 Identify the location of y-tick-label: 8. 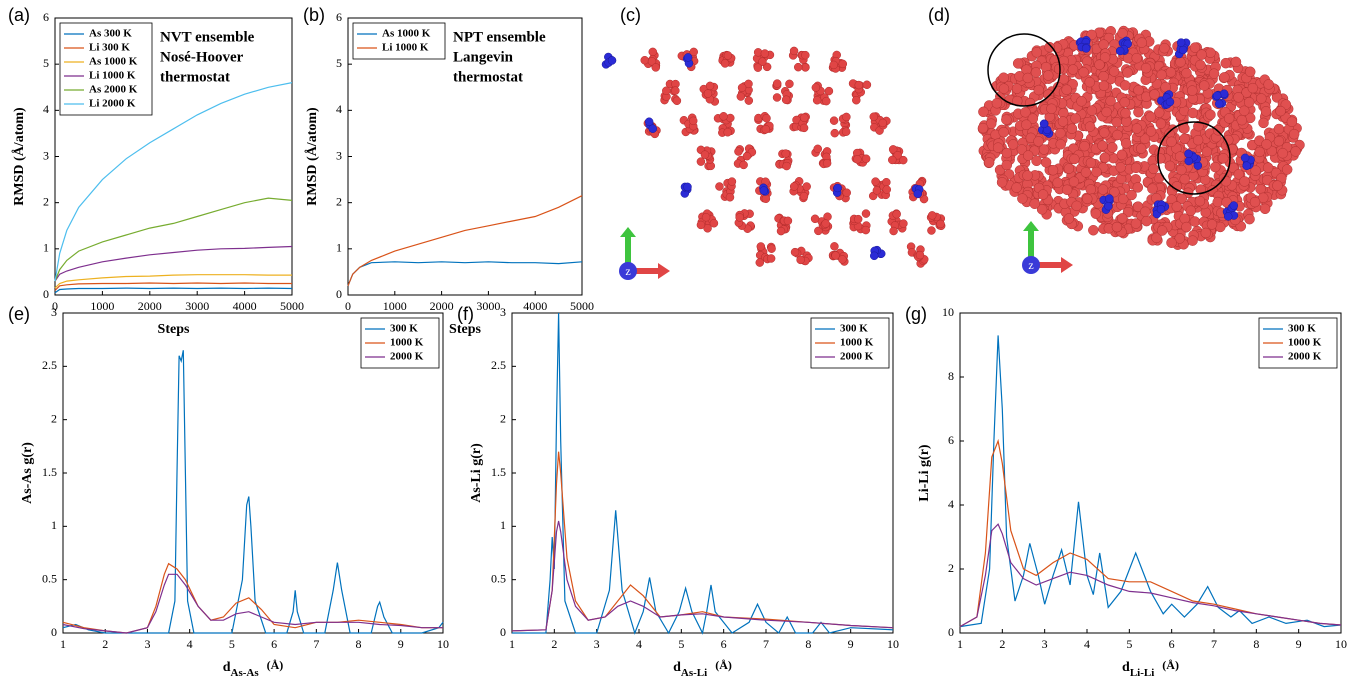
(951, 376).